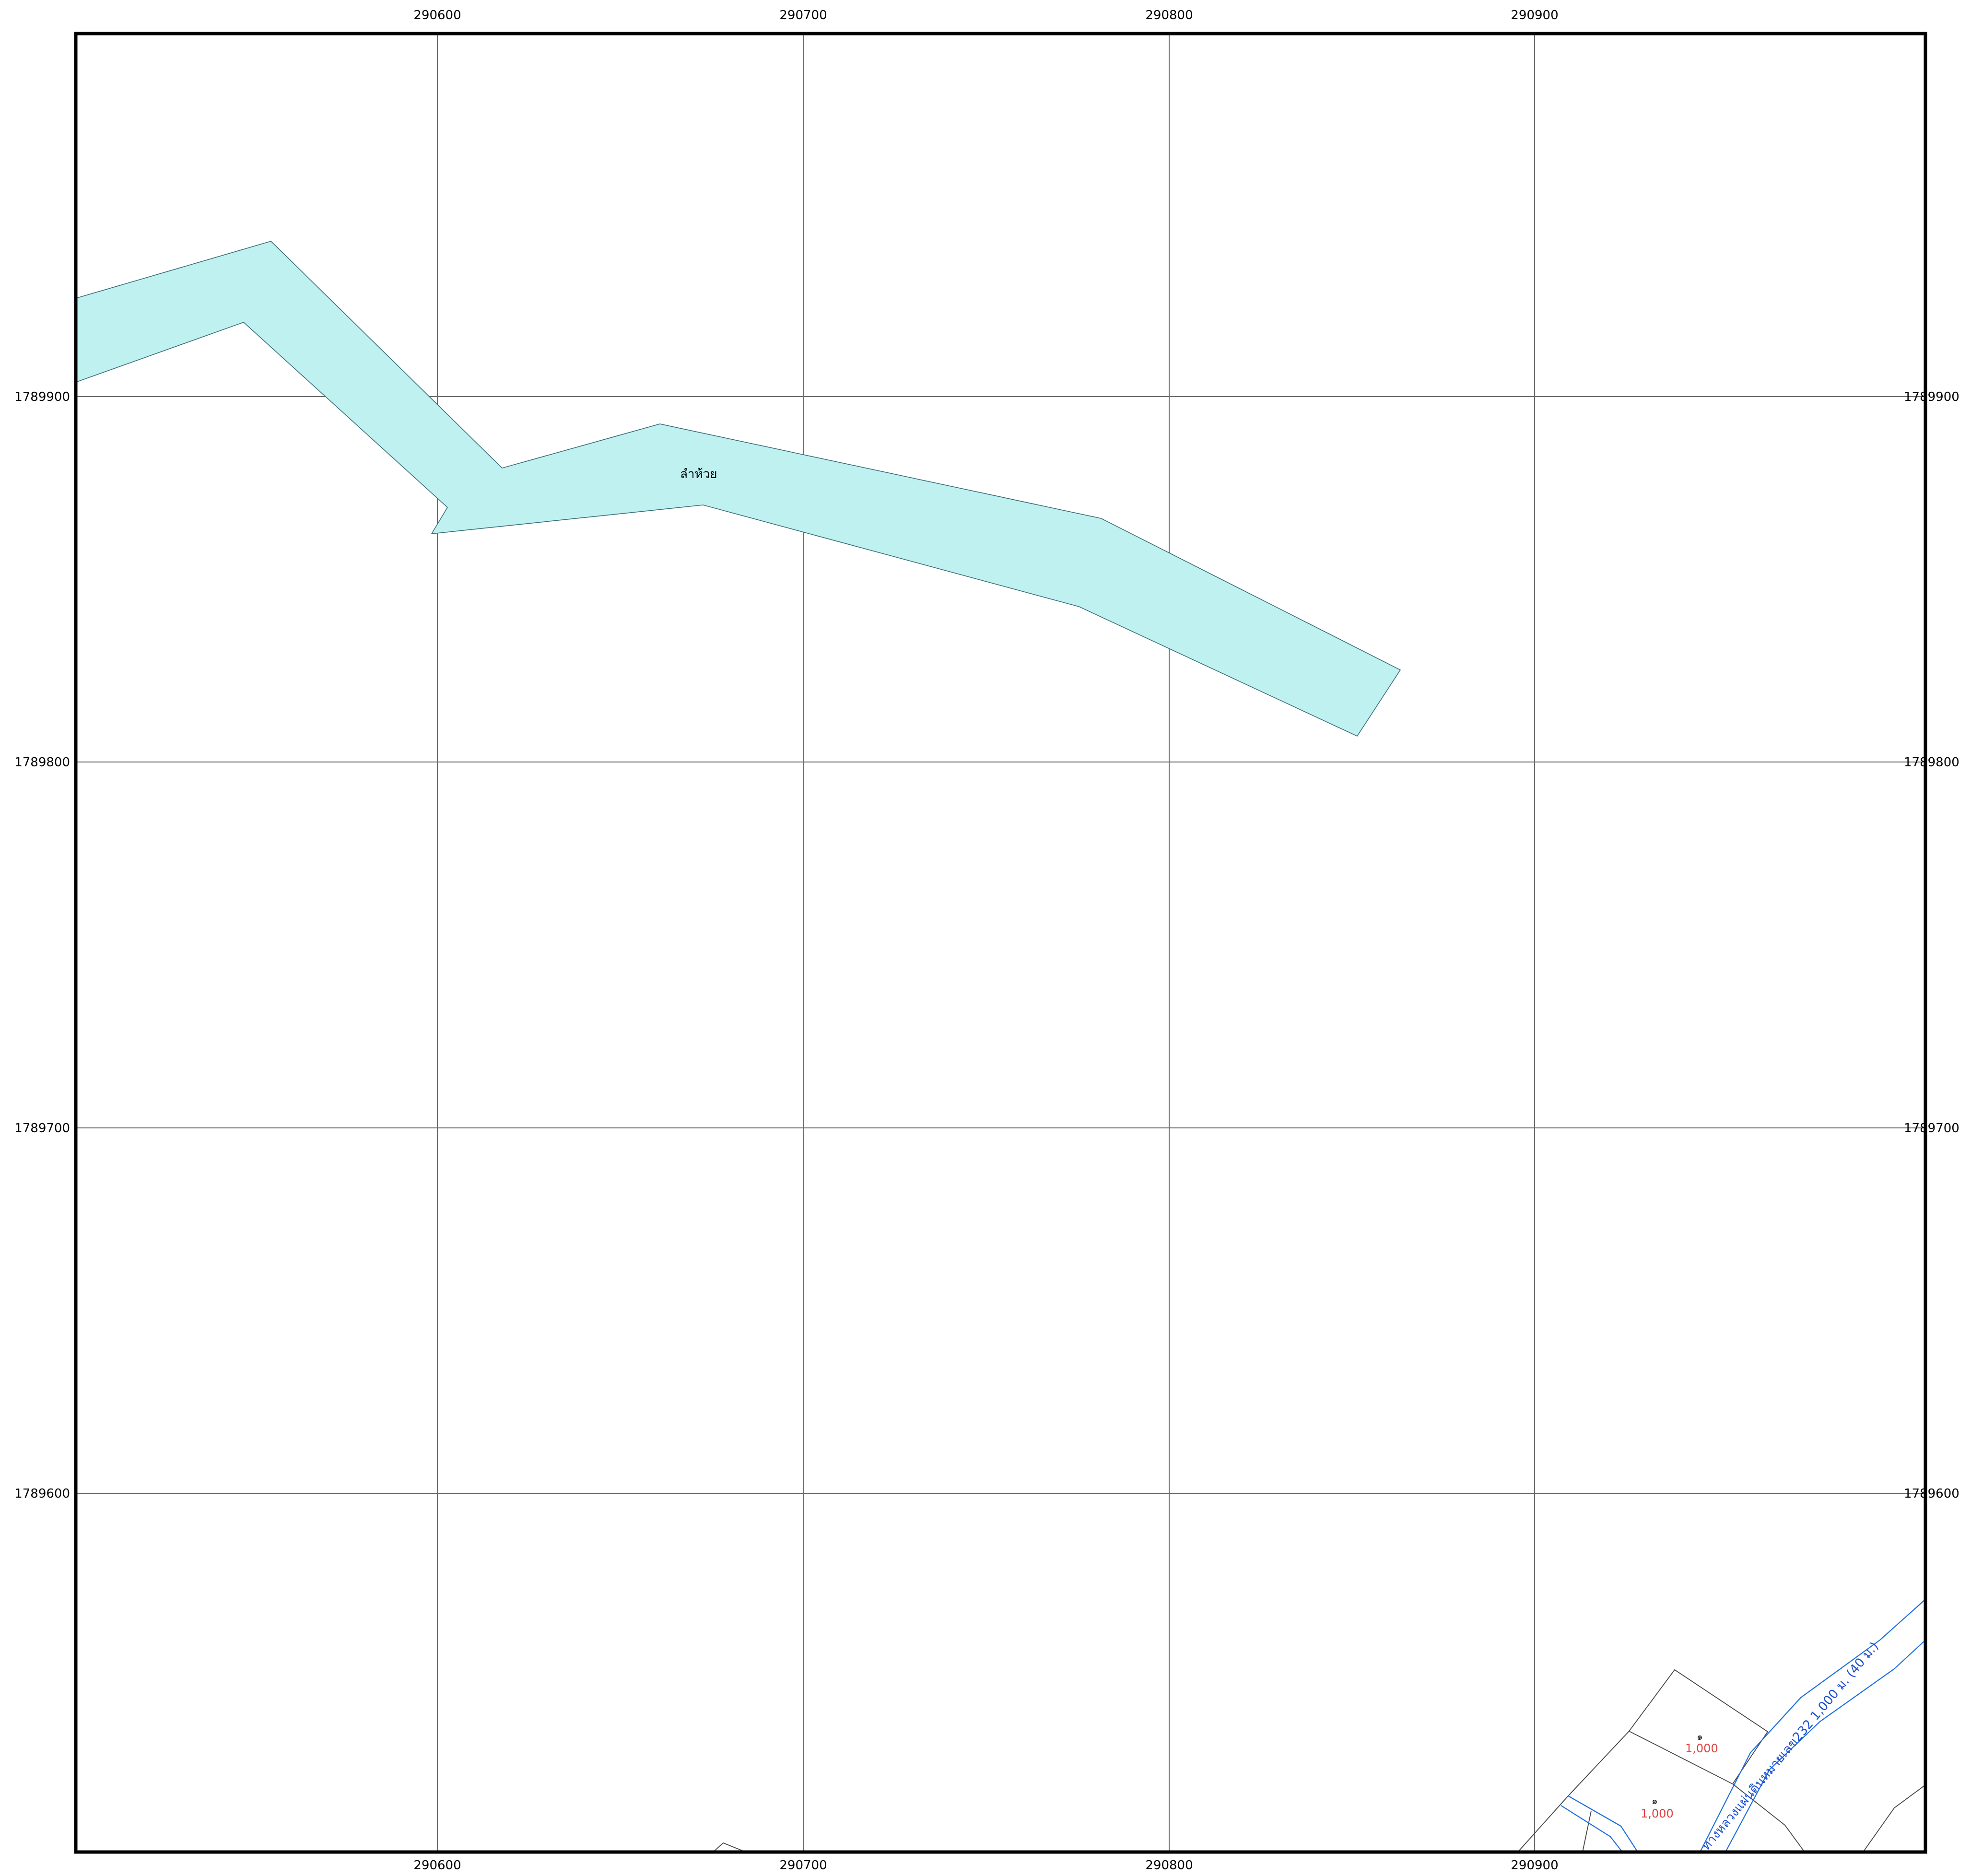 The image size is (1971, 1876). I want to click on y-tick-label-left: 1789600, so click(42, 1494).